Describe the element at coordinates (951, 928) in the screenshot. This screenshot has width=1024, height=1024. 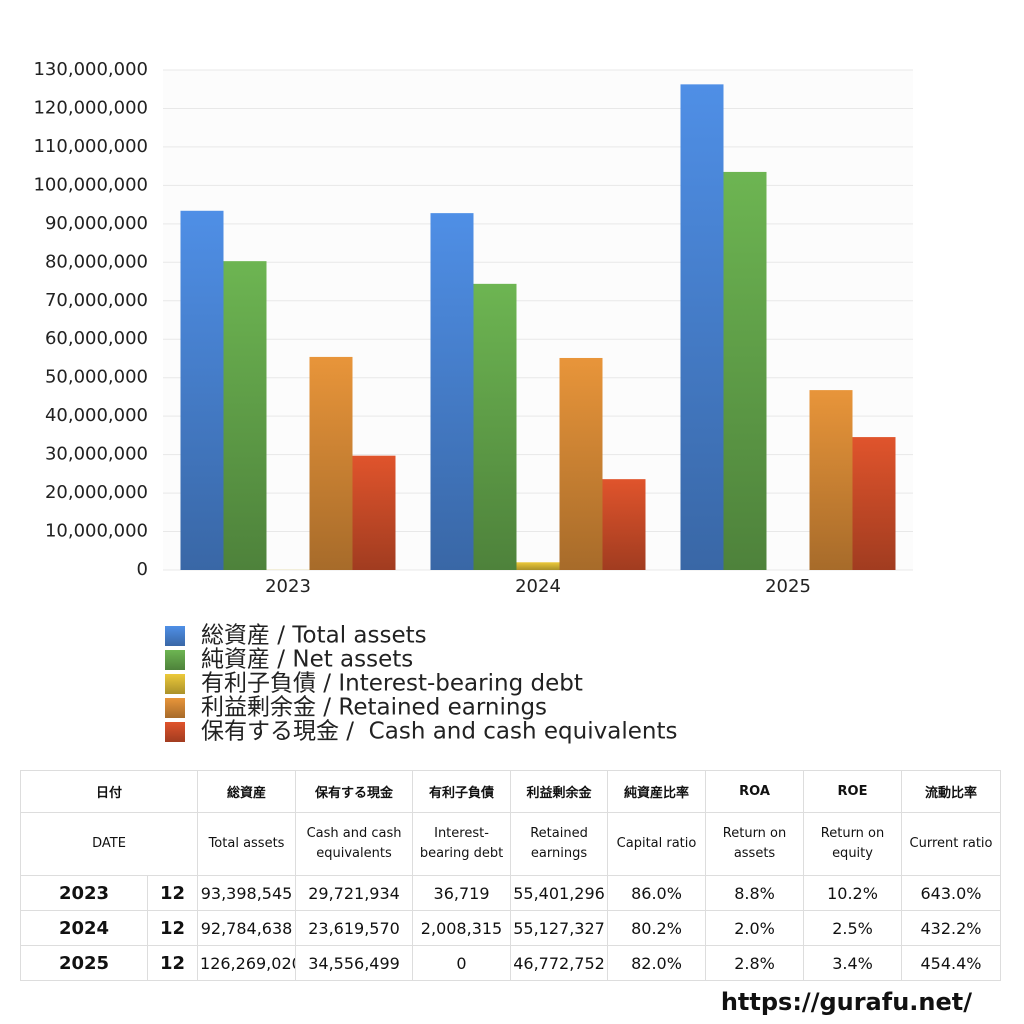
I see `table-cell: 432.2%` at that location.